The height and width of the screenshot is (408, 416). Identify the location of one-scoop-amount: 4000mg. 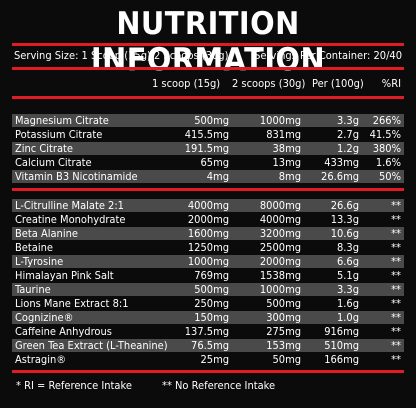
(208, 205).